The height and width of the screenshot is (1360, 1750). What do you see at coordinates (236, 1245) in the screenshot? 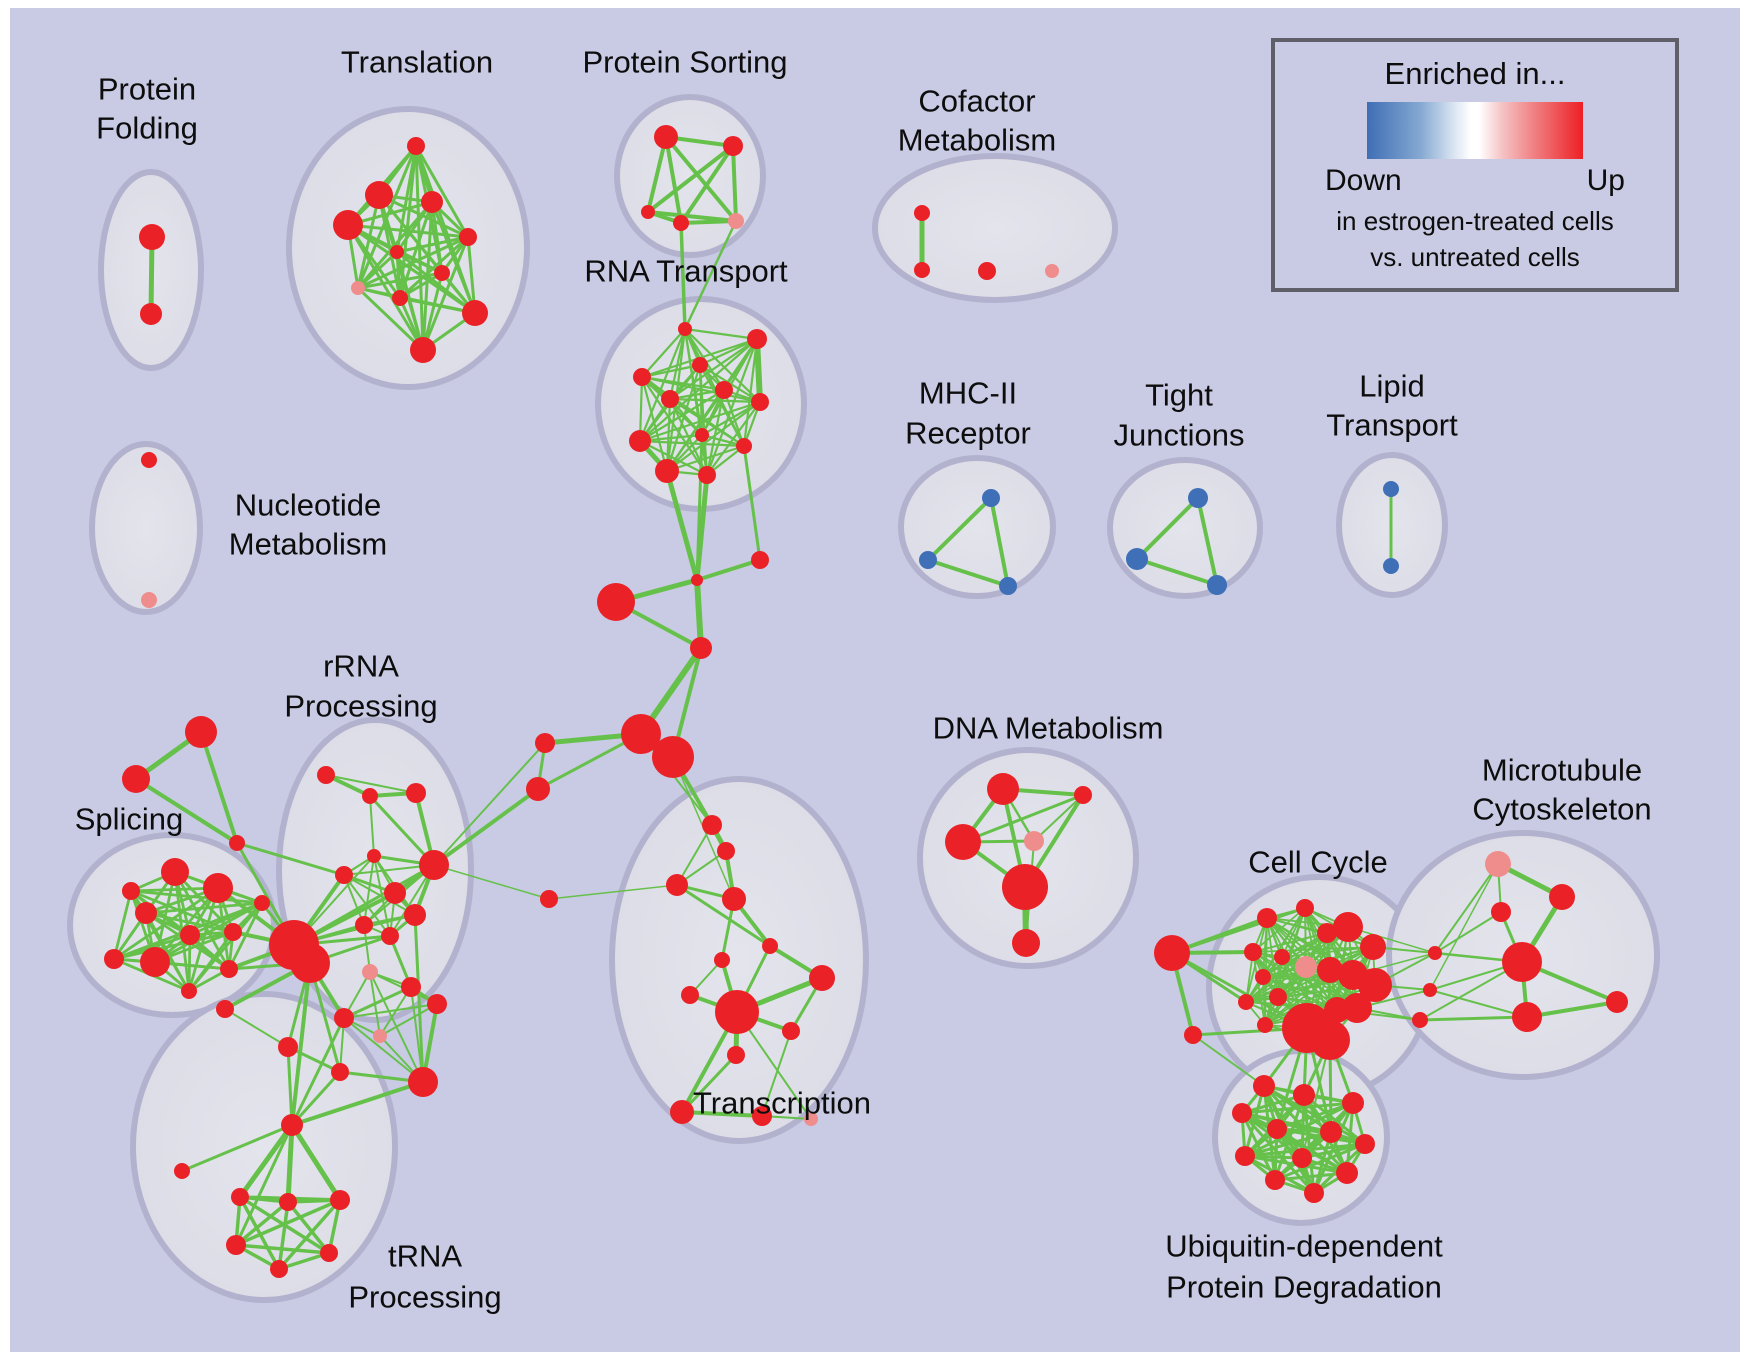
I see `gene-set-node-tb4` at bounding box center [236, 1245].